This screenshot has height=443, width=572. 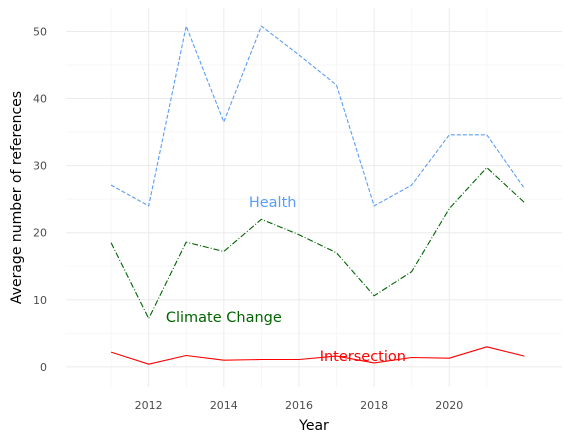 What do you see at coordinates (363, 357) in the screenshot?
I see `series-label-intersection: Intersection` at bounding box center [363, 357].